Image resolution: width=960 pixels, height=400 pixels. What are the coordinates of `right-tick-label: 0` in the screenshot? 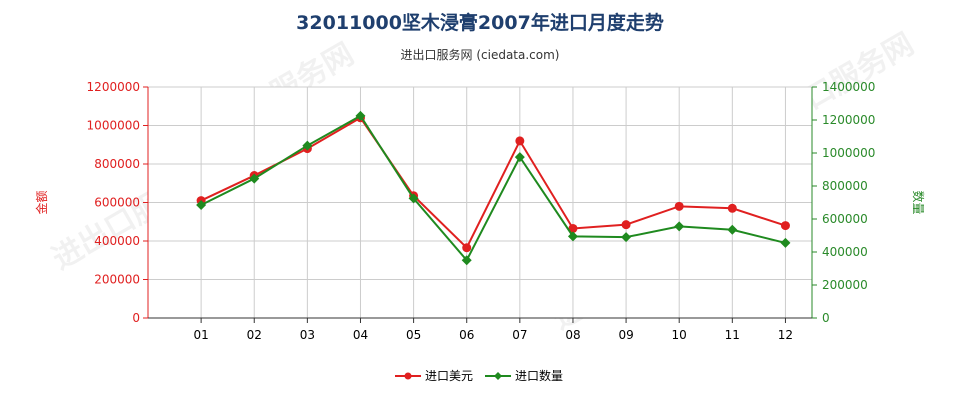 It's located at (826, 318).